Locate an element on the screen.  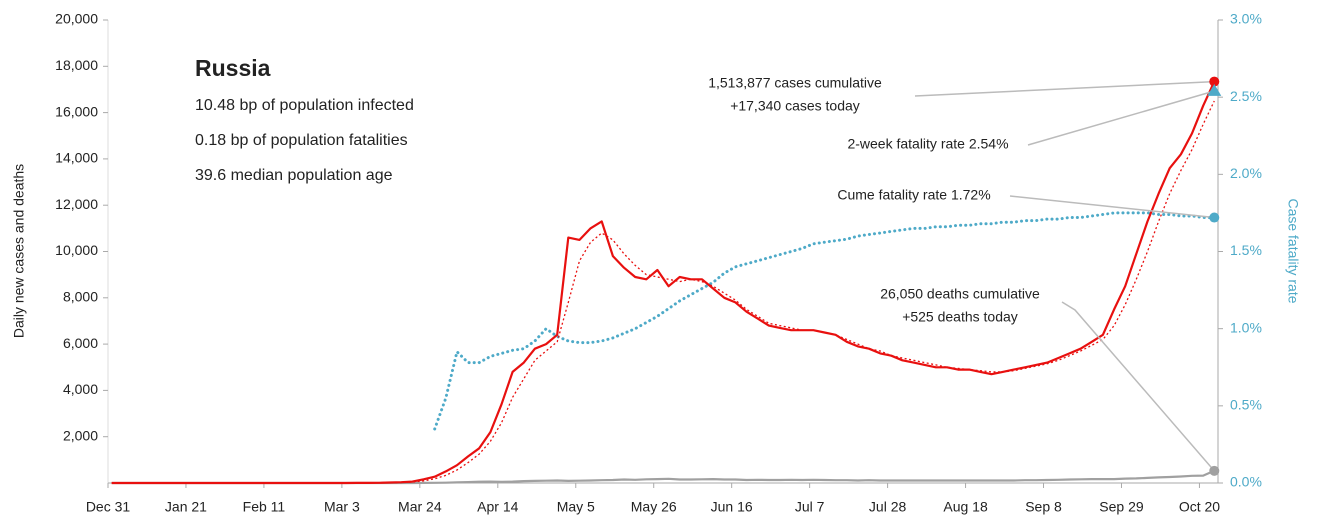
annotation: +17,340 cases today is located at coordinates (795, 106).